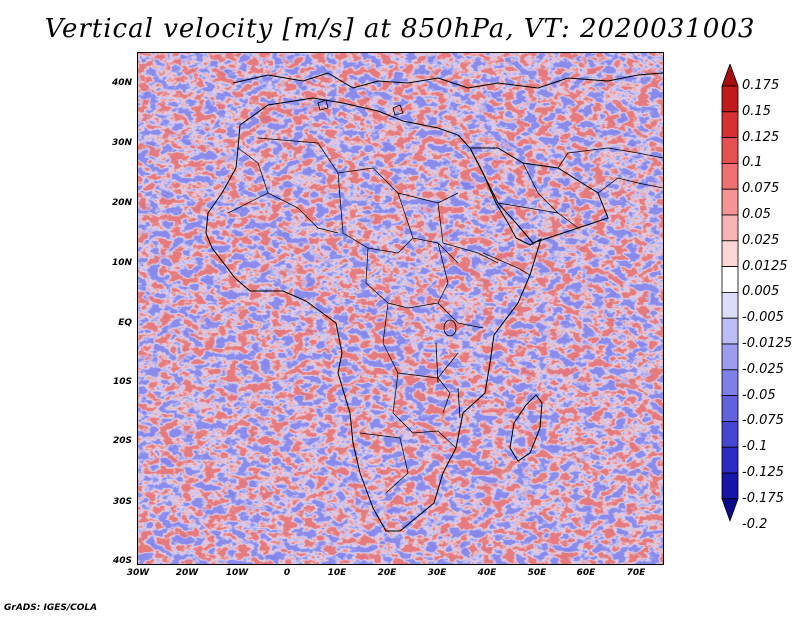  I want to click on colorbar-label: 0.005, so click(761, 292).